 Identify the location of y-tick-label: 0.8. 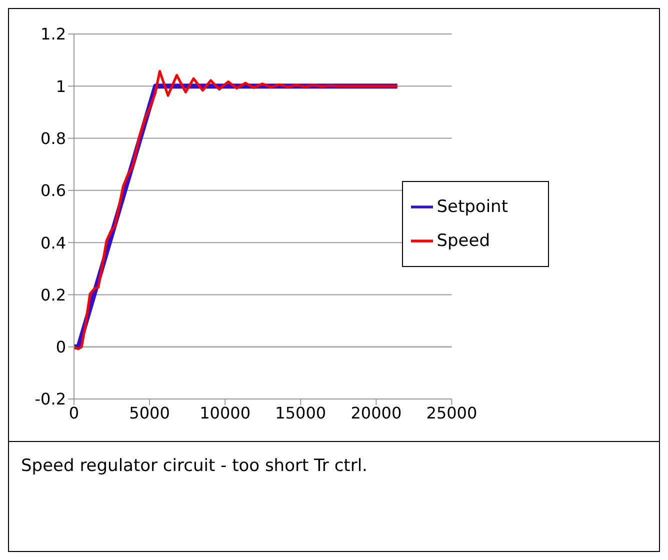
(53, 138).